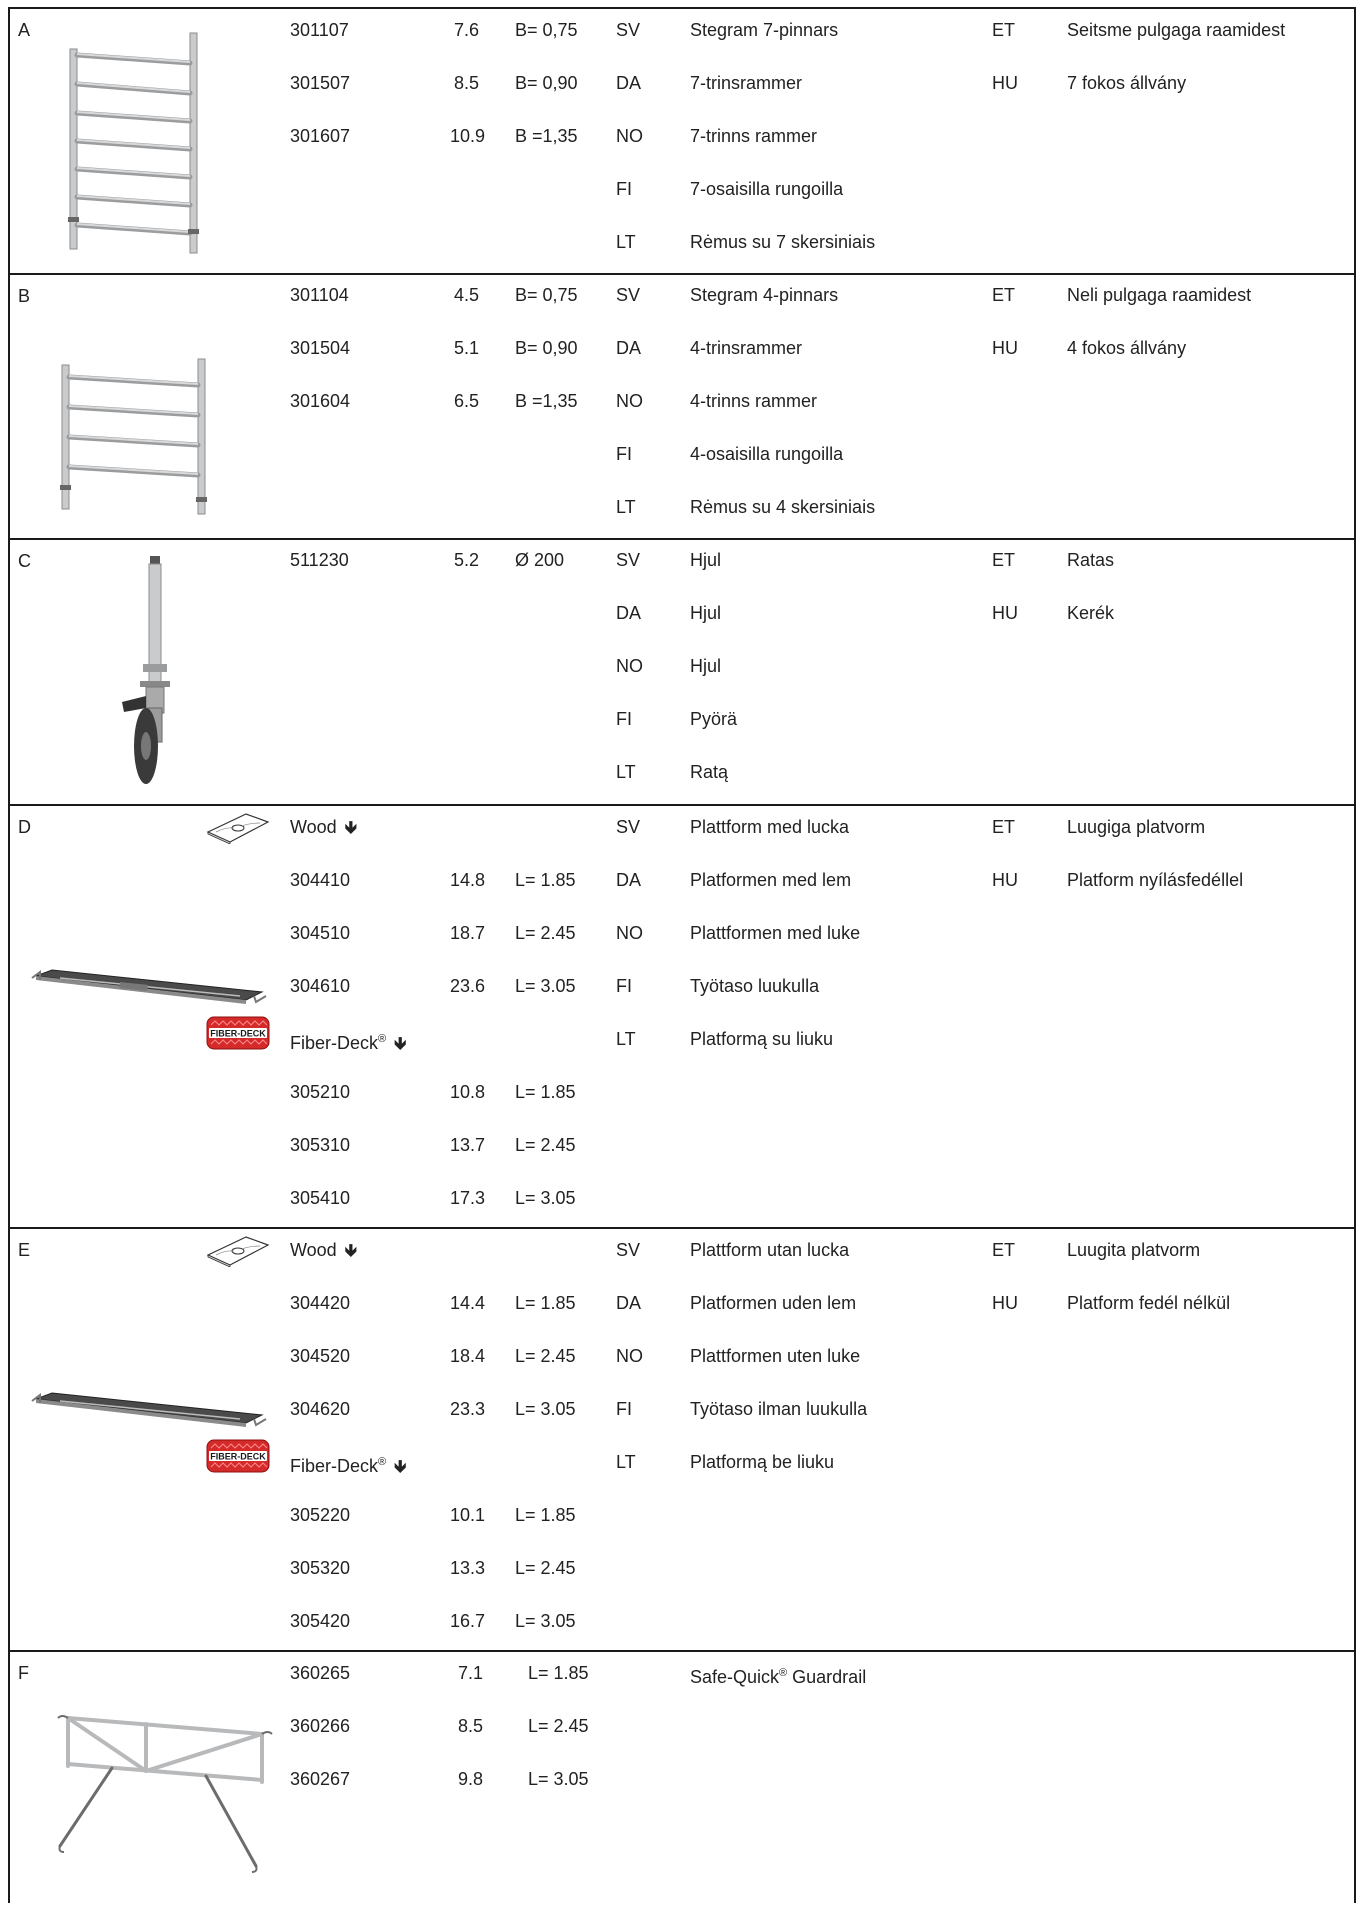  I want to click on article-weight: 10.1, so click(468, 1515).